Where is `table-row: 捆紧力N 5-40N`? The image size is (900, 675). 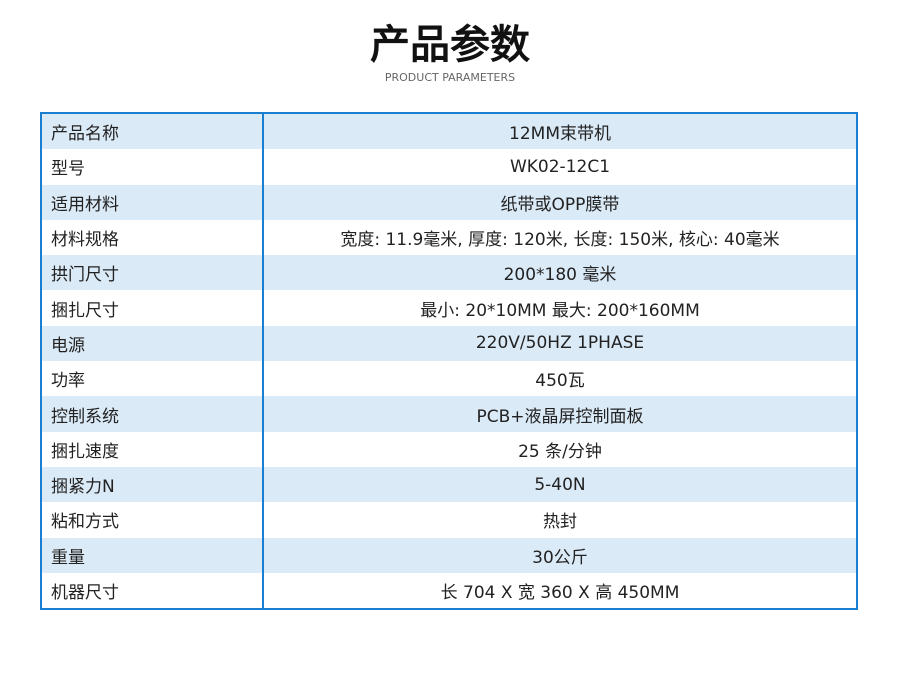
table-row: 捆紧力N 5-40N is located at coordinates (449, 484).